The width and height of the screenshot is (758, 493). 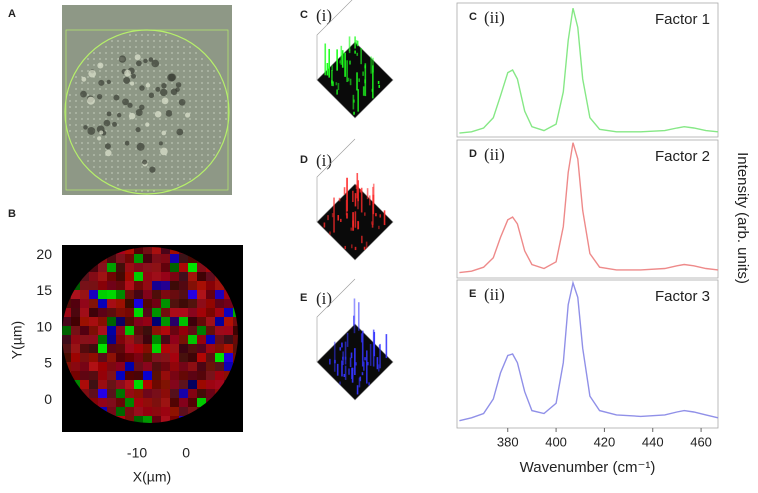 I want to click on panel-label: D, so click(x=304, y=160).